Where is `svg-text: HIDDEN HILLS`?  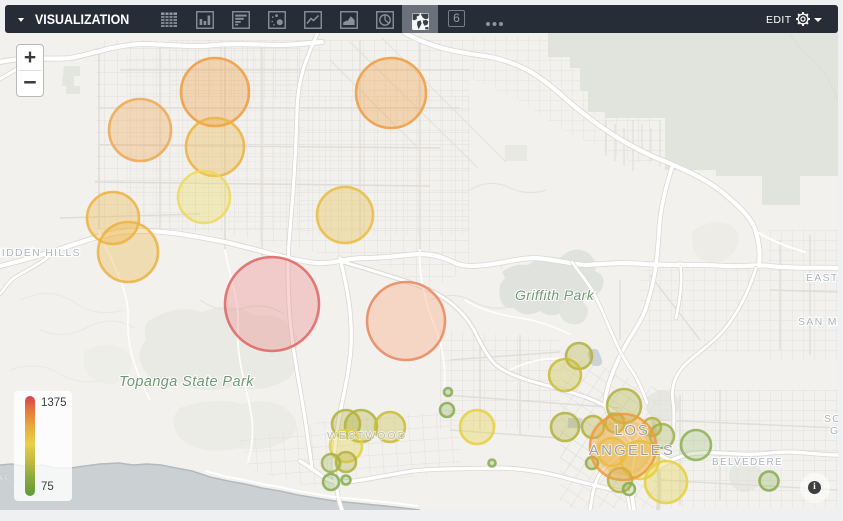 svg-text: HIDDEN HILLS is located at coordinates (40, 253).